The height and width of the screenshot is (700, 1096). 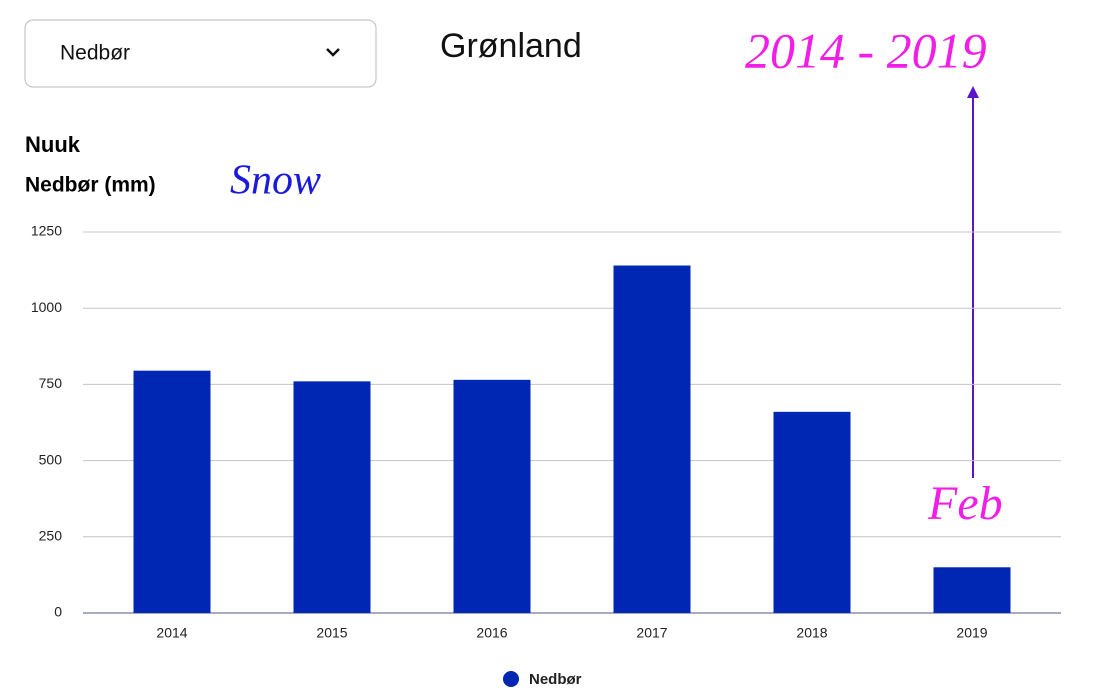 What do you see at coordinates (46, 231) in the screenshot?
I see `y-tick-label: 1250` at bounding box center [46, 231].